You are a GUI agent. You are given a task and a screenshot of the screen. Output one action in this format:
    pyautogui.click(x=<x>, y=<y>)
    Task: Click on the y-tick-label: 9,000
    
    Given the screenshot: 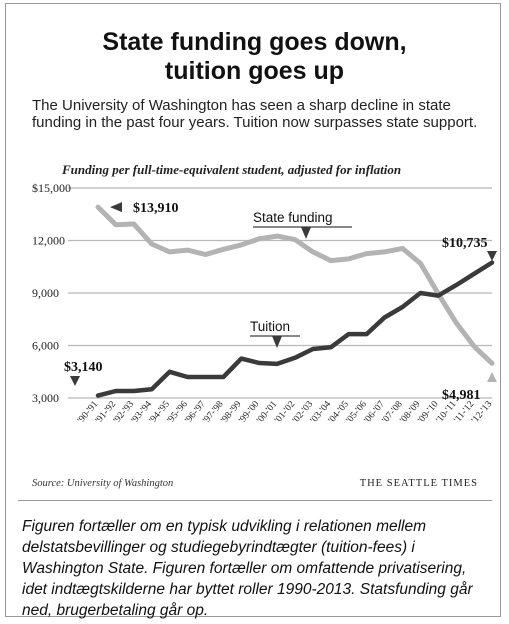 What is the action you would take?
    pyautogui.click(x=45, y=293)
    